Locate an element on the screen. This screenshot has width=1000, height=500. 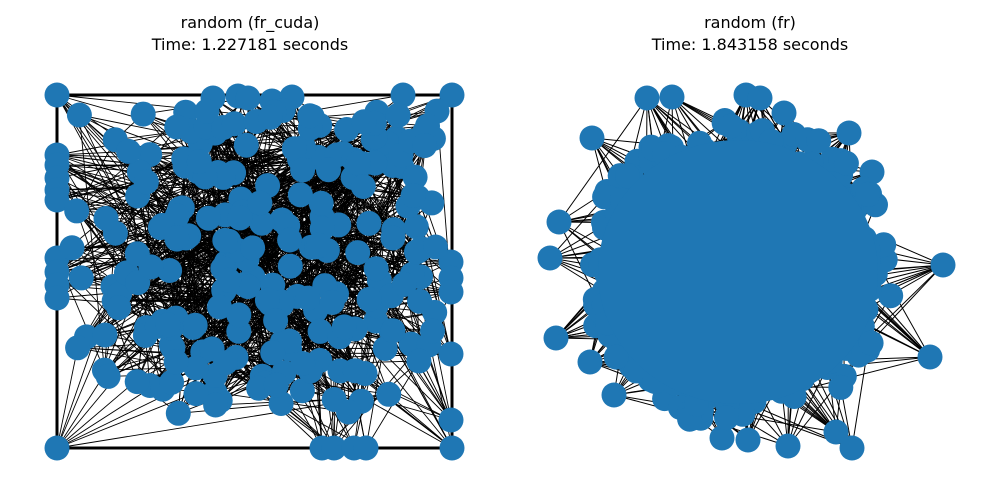
panel-title-time: Time: 1.227181 seconds is located at coordinates (250, 44).